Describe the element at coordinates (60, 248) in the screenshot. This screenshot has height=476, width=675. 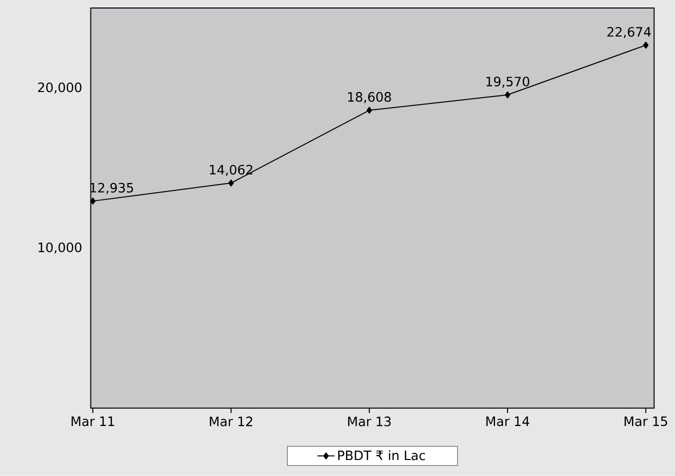
I see `y-tick-label: 10,000` at that location.